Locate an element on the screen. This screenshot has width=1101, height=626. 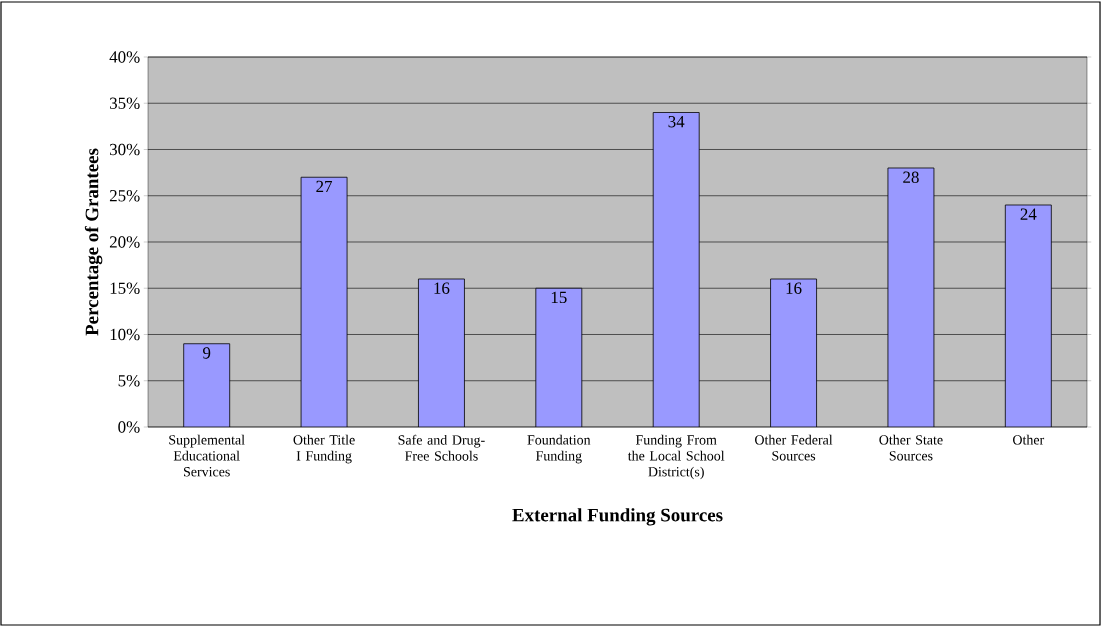
data-label: 34 is located at coordinates (676, 122).